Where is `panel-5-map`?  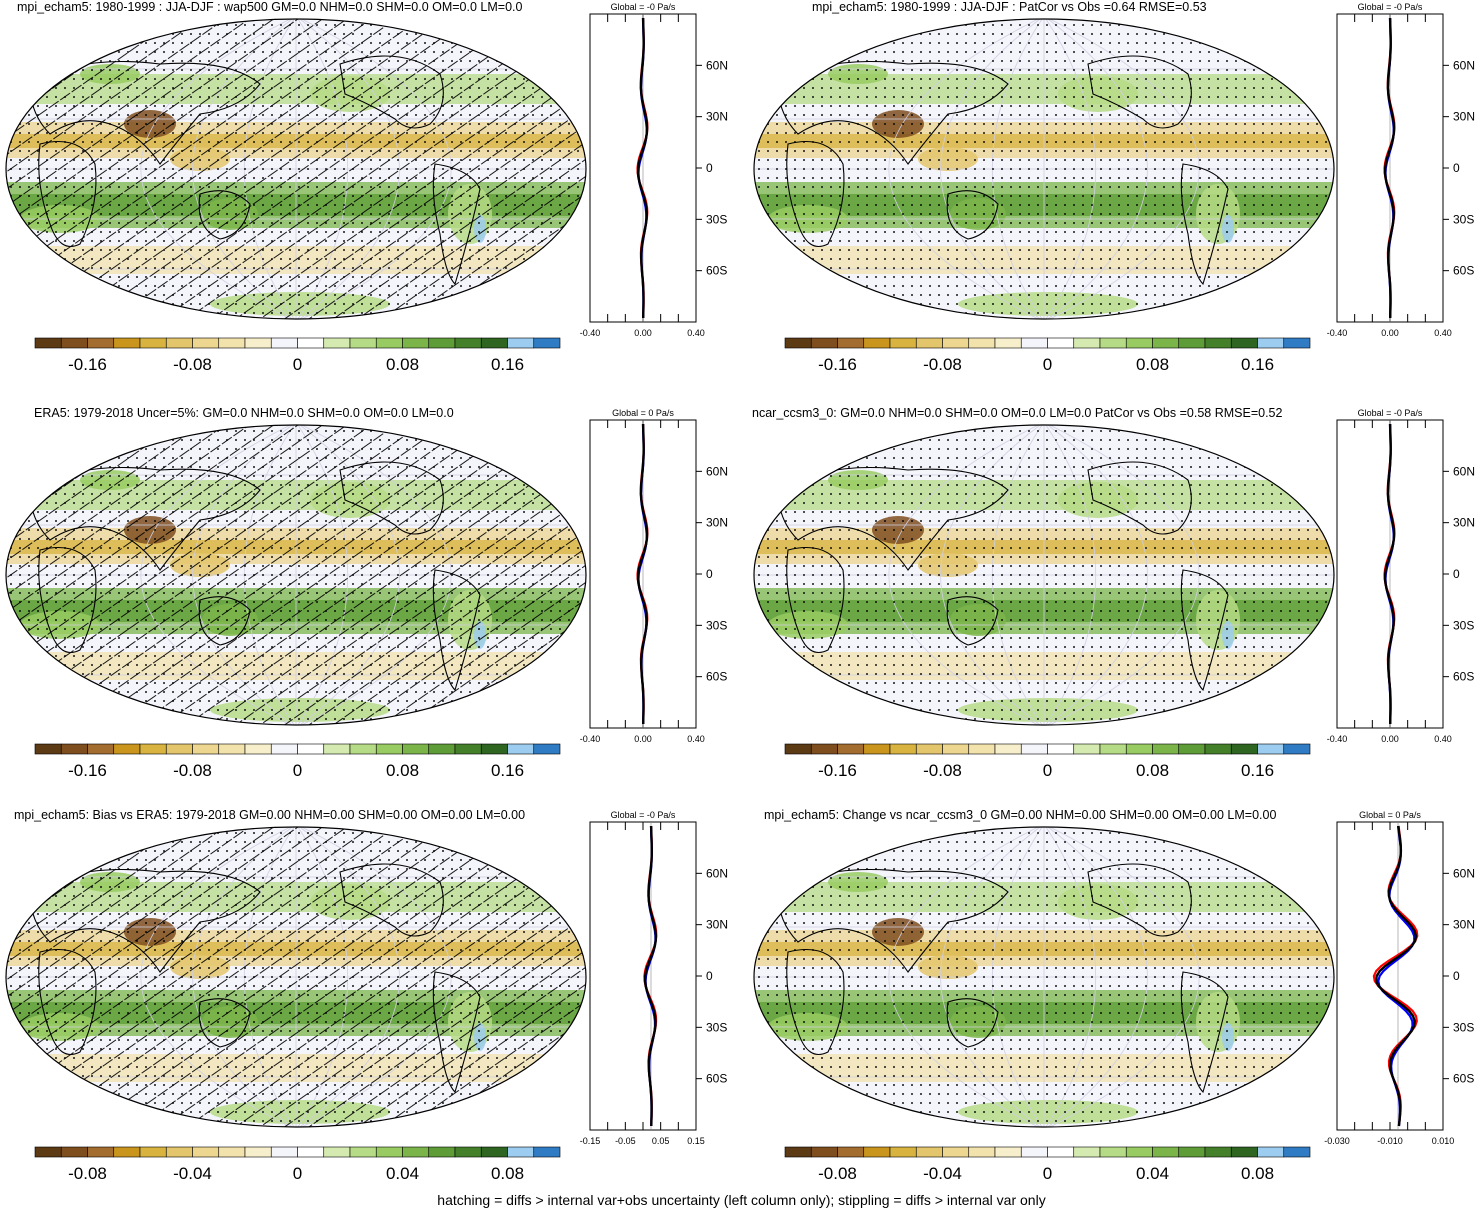
panel-5-map is located at coordinates (296, 977).